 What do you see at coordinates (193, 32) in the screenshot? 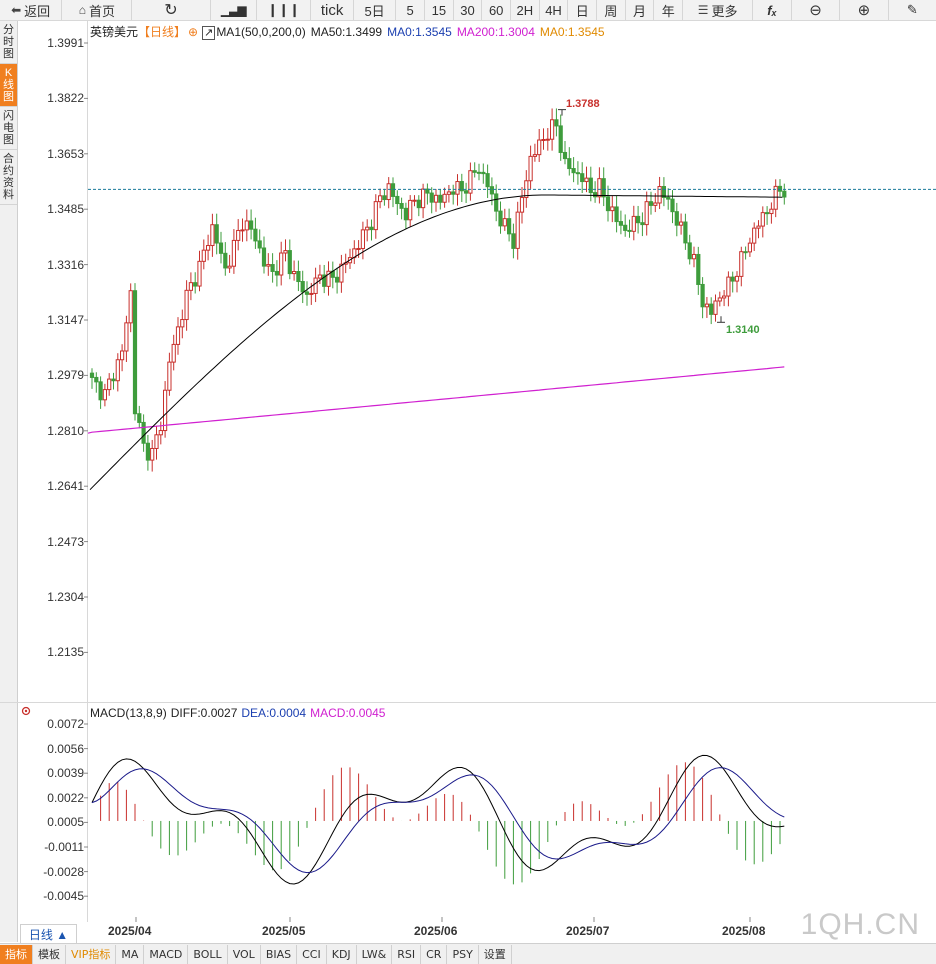
I see `legend-settings-icon: ⊕` at bounding box center [193, 32].